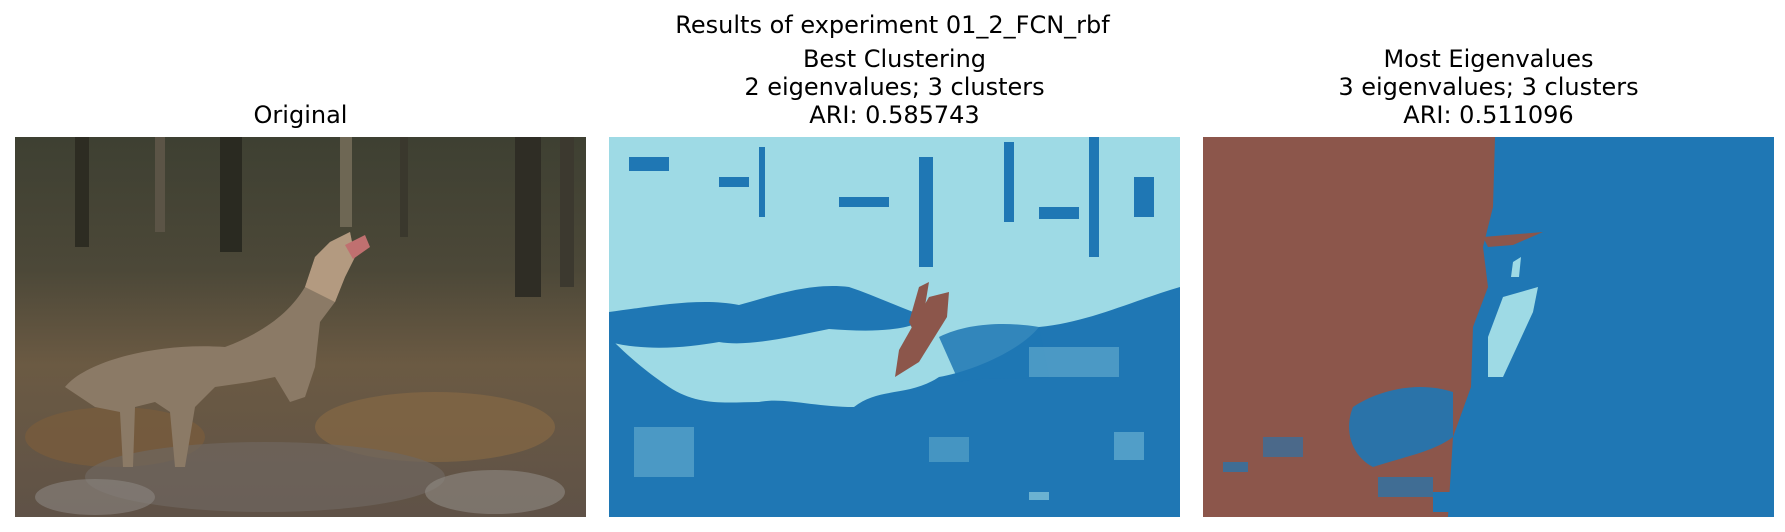 This screenshot has height=532, width=1785. Describe the element at coordinates (894, 87) in the screenshot. I see `panel-title-line-2: 2 eigenvalues; 3 clusters` at that location.